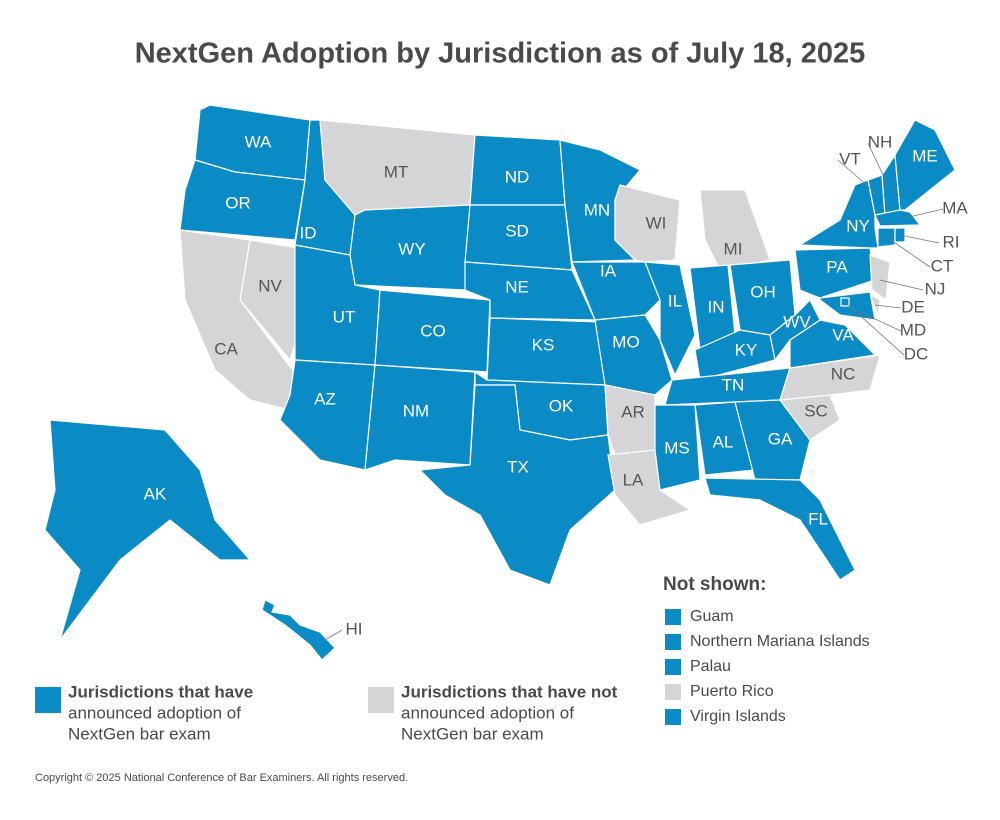  I want to click on state-label: MD, so click(913, 329).